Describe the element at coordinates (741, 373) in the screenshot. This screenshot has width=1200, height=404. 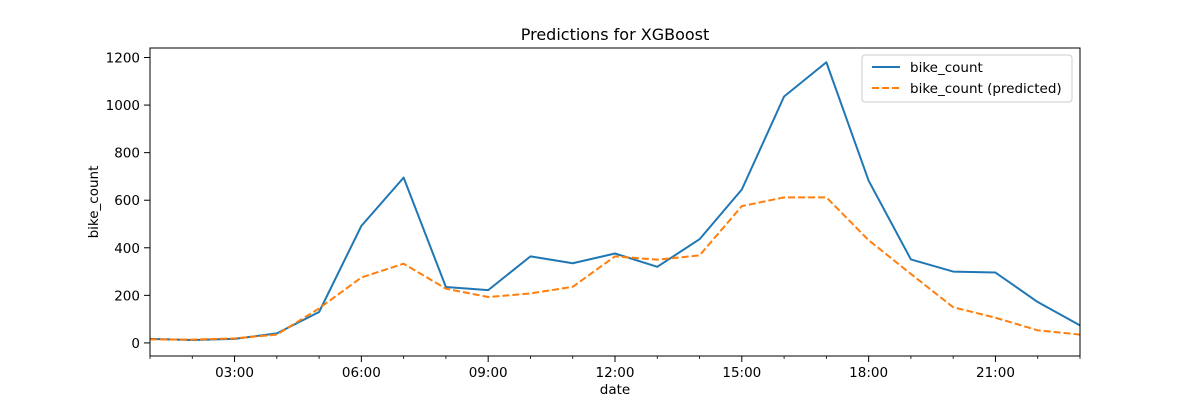
I see `x-tick-label: 15:00` at that location.